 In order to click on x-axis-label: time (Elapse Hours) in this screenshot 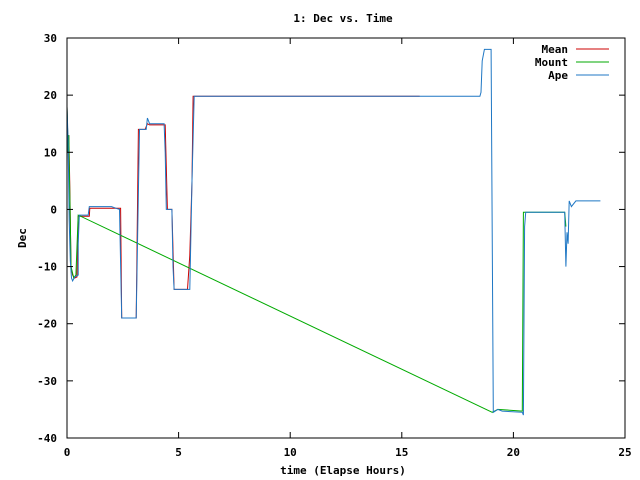, I will do `click(343, 470)`.